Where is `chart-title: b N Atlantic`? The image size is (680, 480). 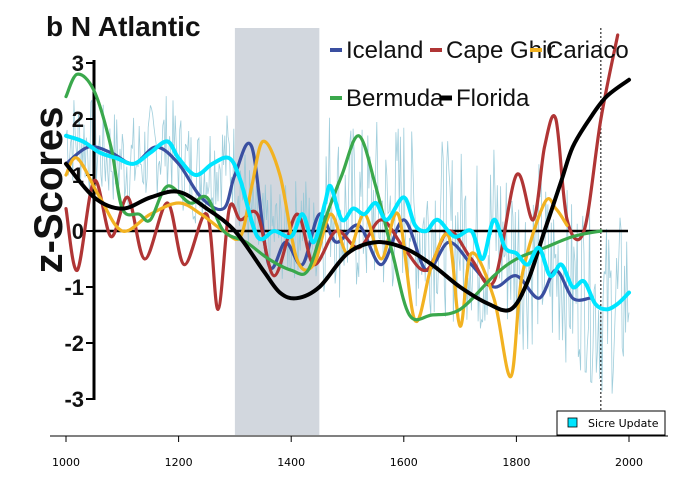
chart-title: b N Atlantic is located at coordinates (123, 26).